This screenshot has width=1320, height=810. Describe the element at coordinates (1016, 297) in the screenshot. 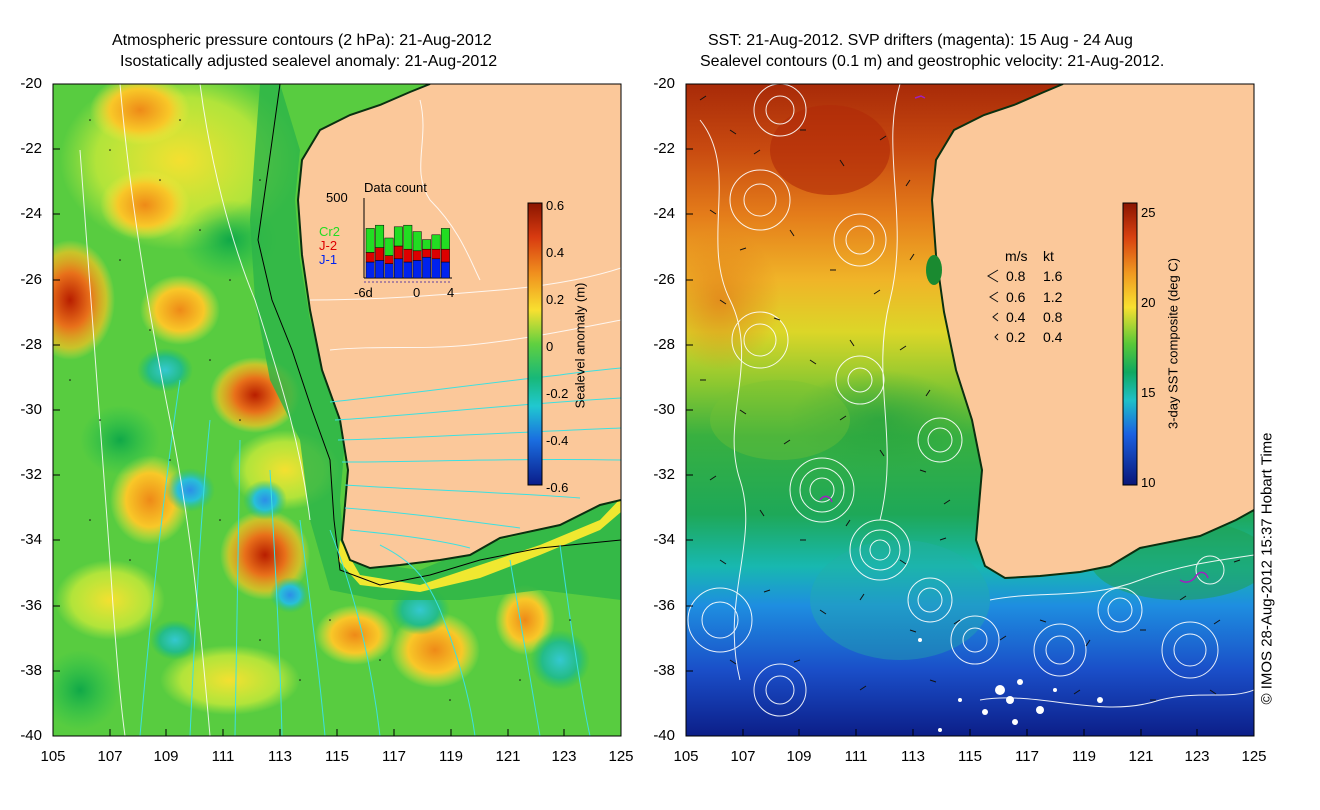

I see `velocity-legend-ms: 0.6` at that location.